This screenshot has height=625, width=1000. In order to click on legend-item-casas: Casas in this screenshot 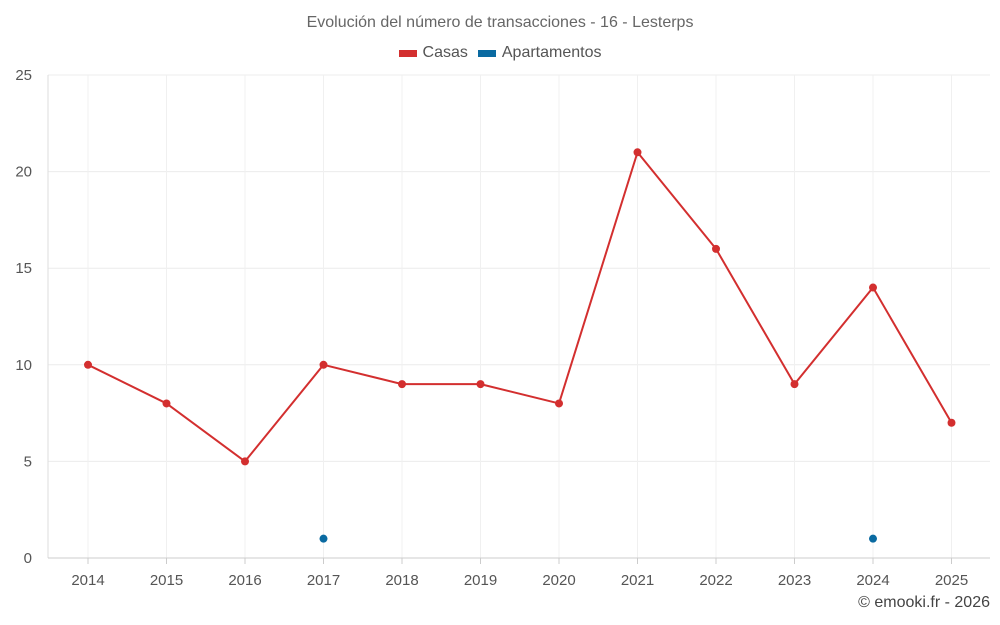, I will do `click(433, 53)`.